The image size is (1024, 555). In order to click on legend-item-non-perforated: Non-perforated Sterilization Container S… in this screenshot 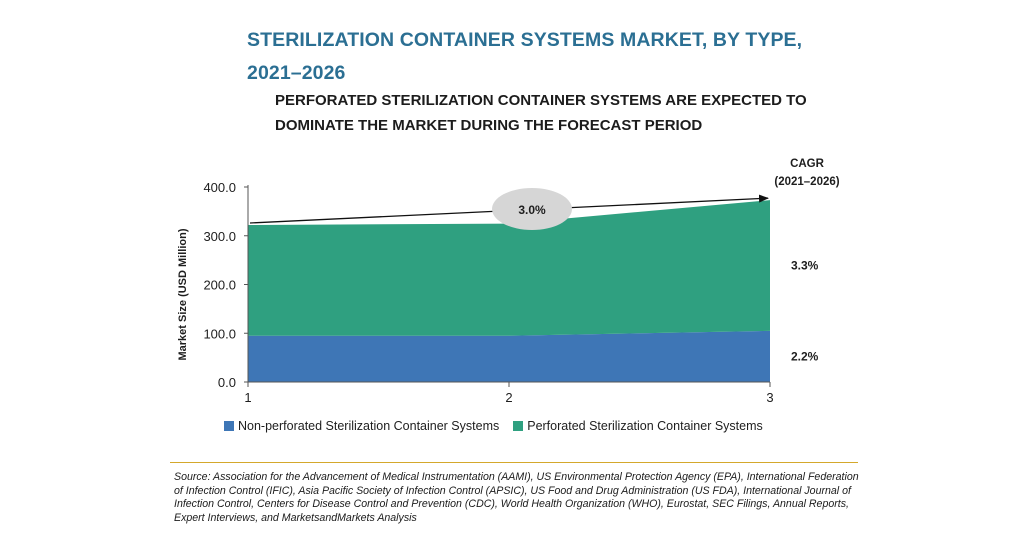, I will do `click(361, 426)`.